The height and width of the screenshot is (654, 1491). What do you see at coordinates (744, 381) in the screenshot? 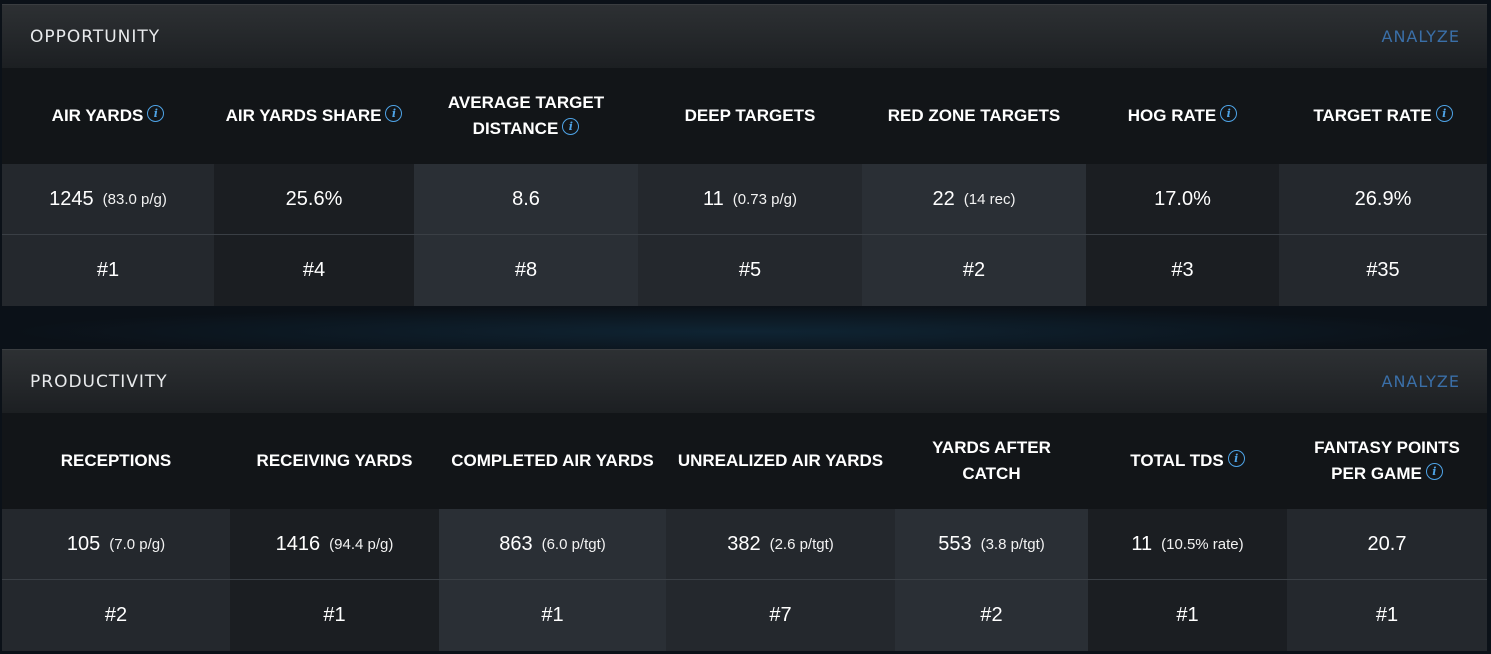
I see `productivity-header: PRODUCTIVITY ANALYZE` at bounding box center [744, 381].